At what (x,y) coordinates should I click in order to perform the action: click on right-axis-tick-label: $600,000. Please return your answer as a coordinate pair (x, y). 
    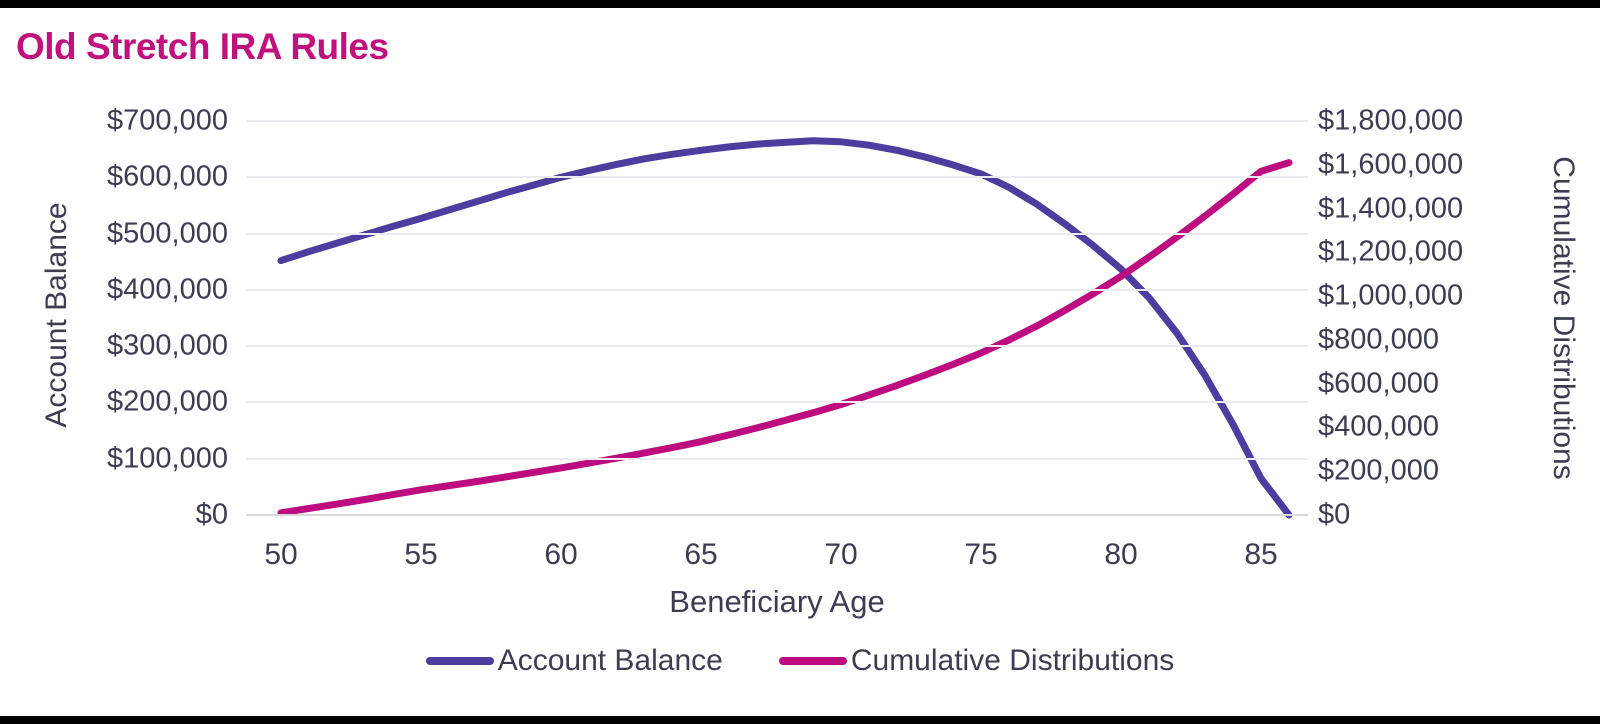
    Looking at the image, I should click on (1378, 383).